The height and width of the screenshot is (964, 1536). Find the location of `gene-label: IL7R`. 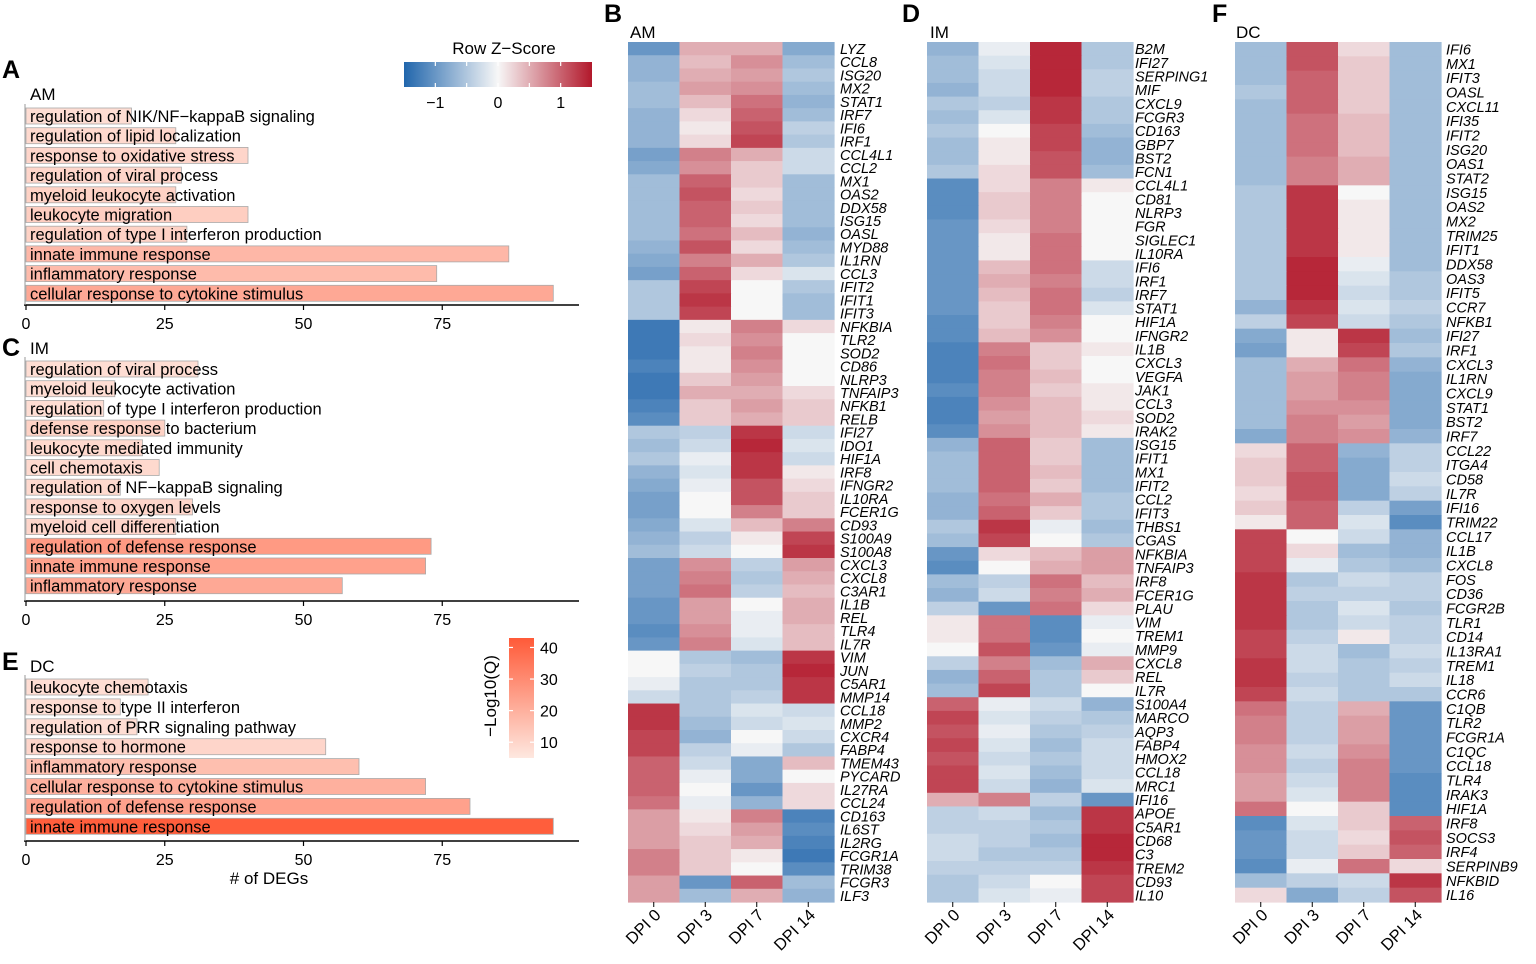

gene-label: IL7R is located at coordinates (855, 645).